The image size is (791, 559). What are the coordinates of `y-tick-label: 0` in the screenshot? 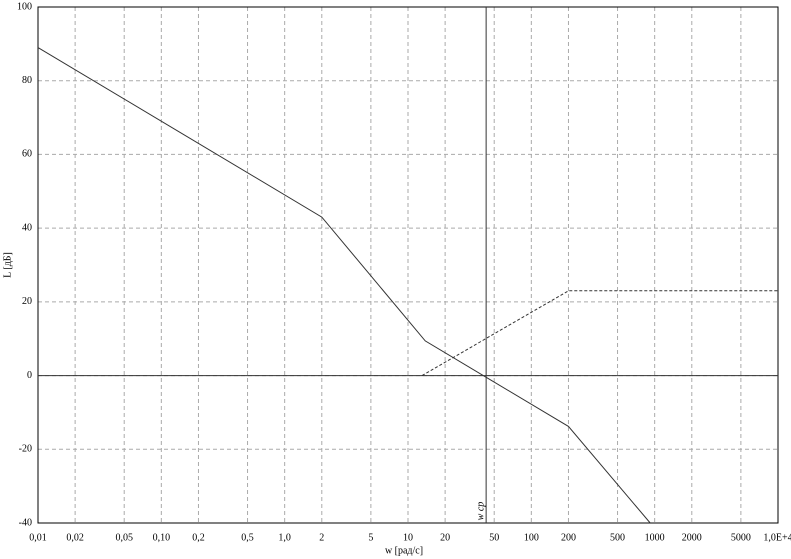 It's located at (29, 375).